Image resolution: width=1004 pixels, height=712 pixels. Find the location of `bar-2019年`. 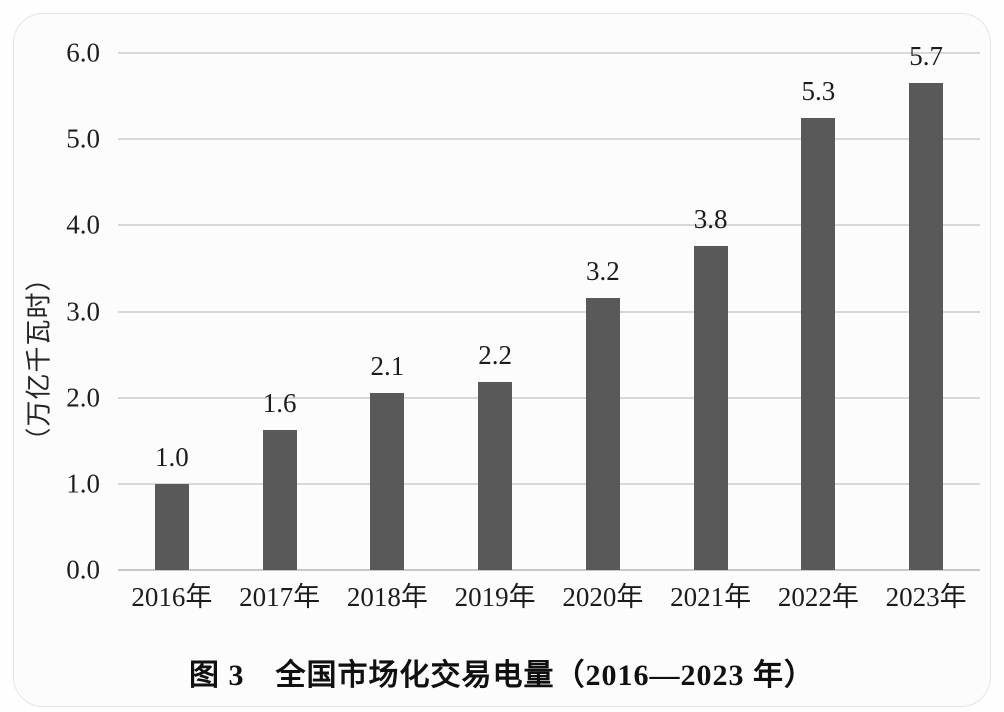

bar-2019年 is located at coordinates (495, 476).